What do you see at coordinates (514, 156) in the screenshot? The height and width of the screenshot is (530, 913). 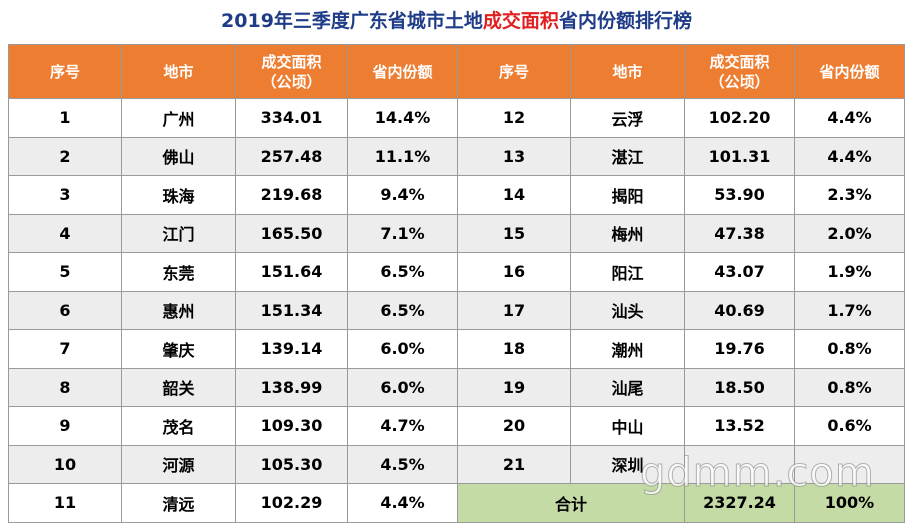 I see `rank-cell: 13` at bounding box center [514, 156].